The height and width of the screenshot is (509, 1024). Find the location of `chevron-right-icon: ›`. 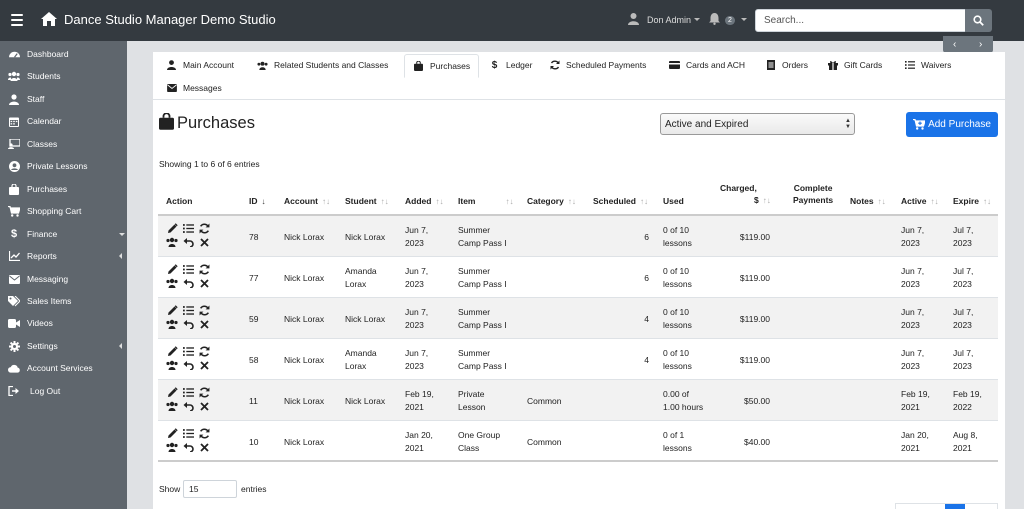

chevron-right-icon: › is located at coordinates (981, 44).